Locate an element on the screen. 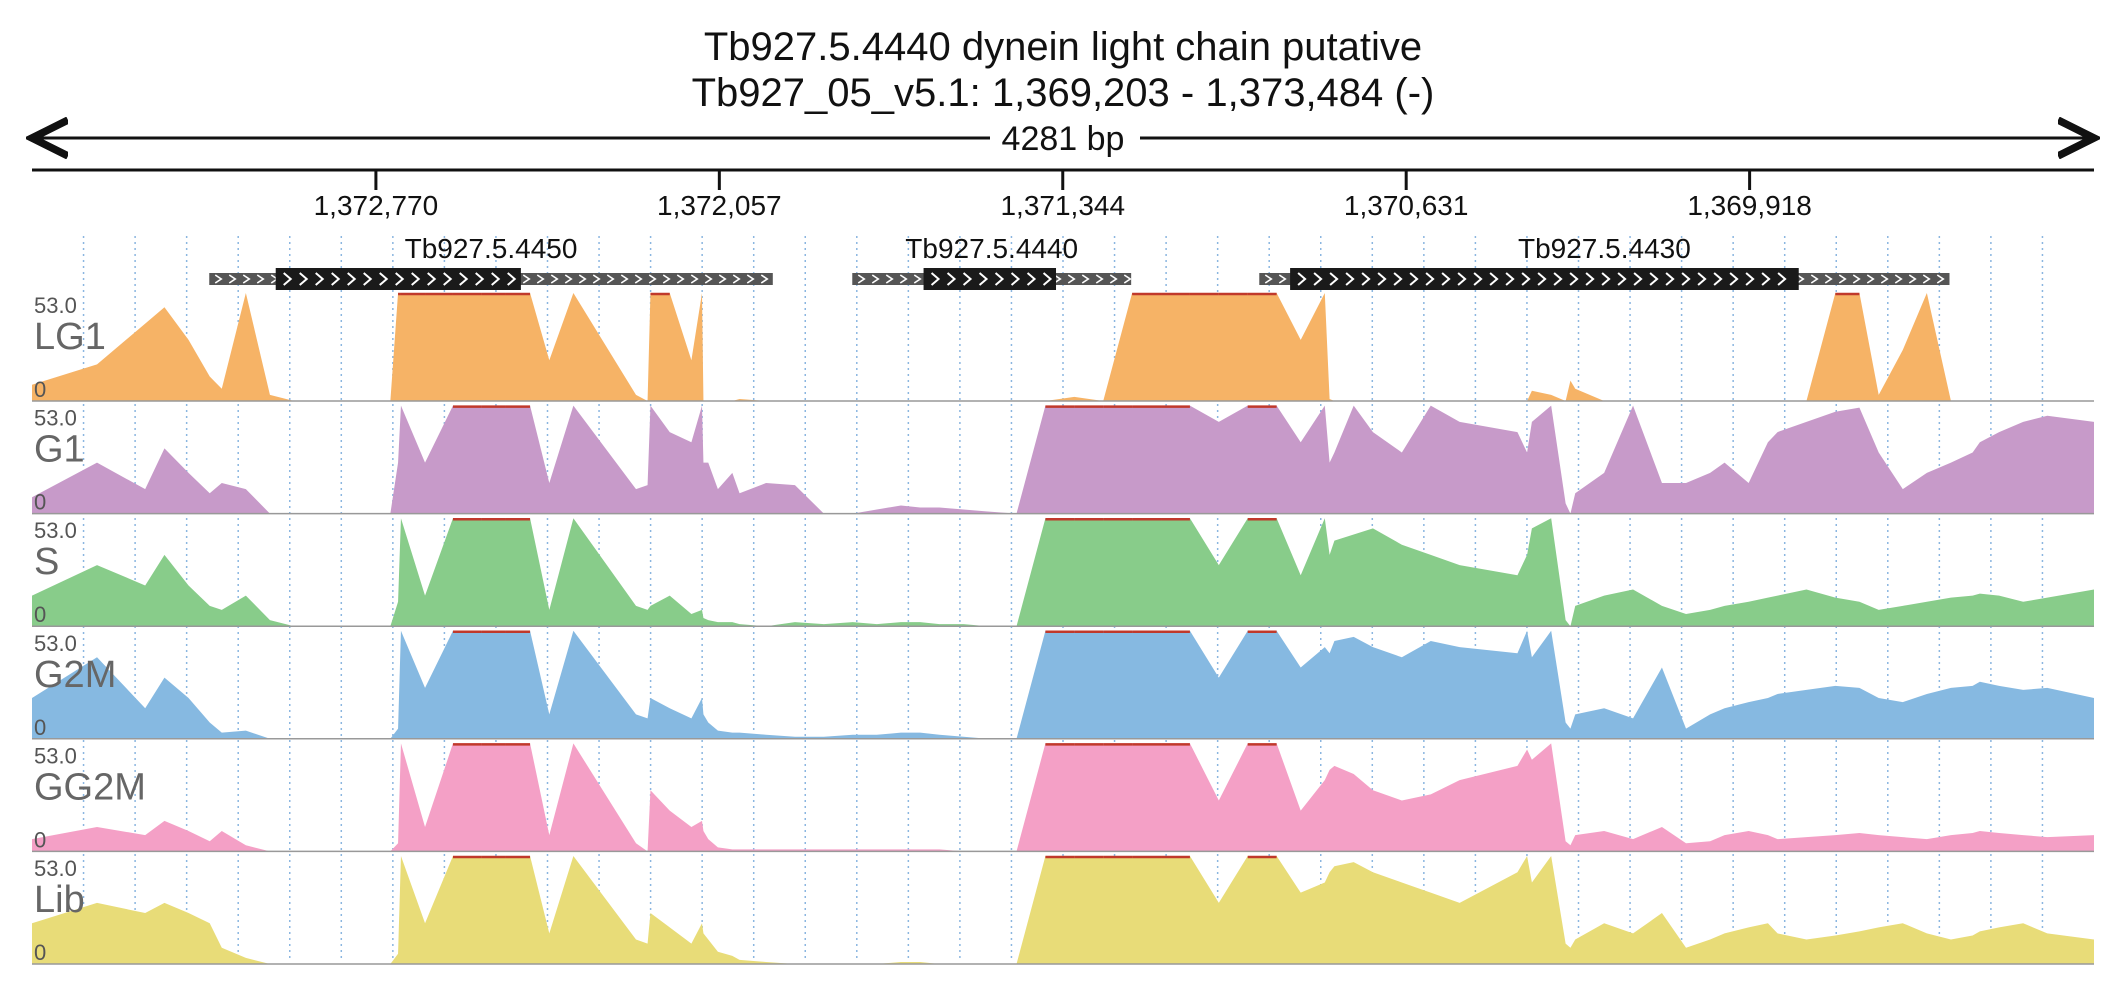 The width and height of the screenshot is (2126, 1000). gene-track: Tb927.5.4450 Tb927.5.4440 Tb927.5.4430 is located at coordinates (1079, 261).